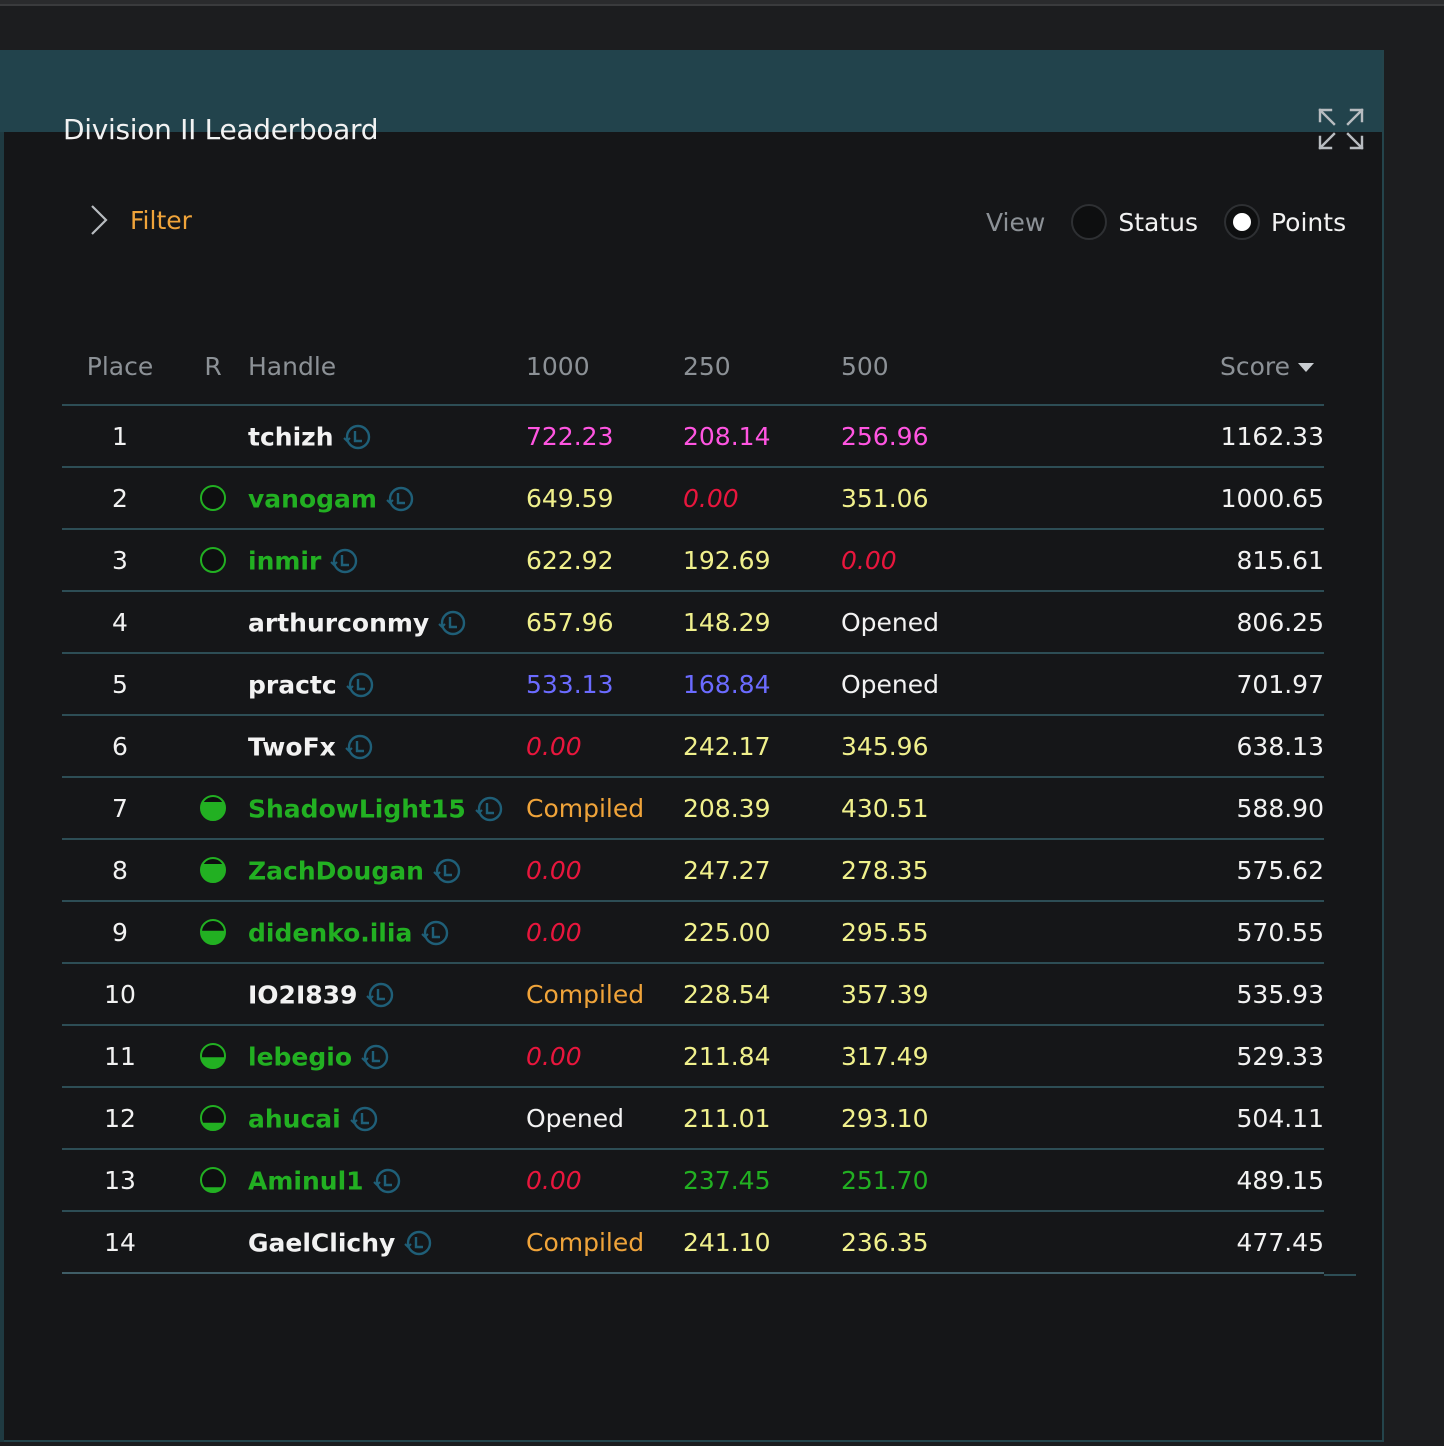 The height and width of the screenshot is (1446, 1444). What do you see at coordinates (693, 1056) in the screenshot?
I see `table-row: 11 lebegio 0.00 211.84 317.49 529.33` at bounding box center [693, 1056].